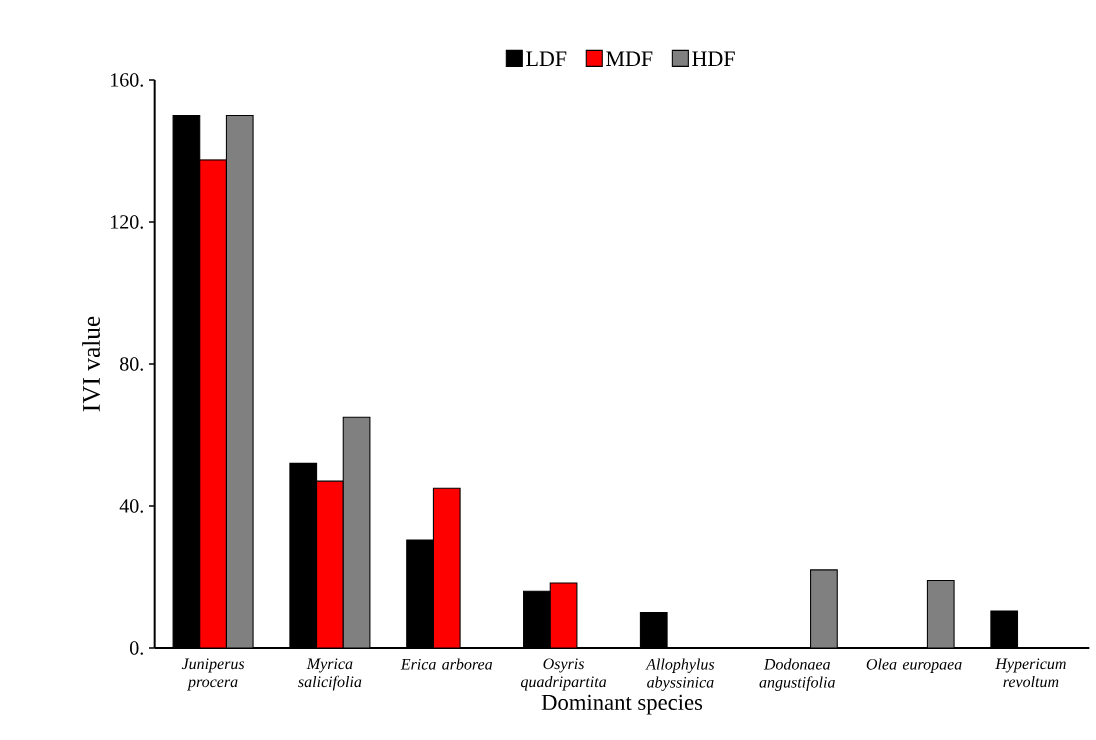 The height and width of the screenshot is (740, 1096). Describe the element at coordinates (1030, 673) in the screenshot. I see `x-tick-label: Hypericum revoltum` at that location.